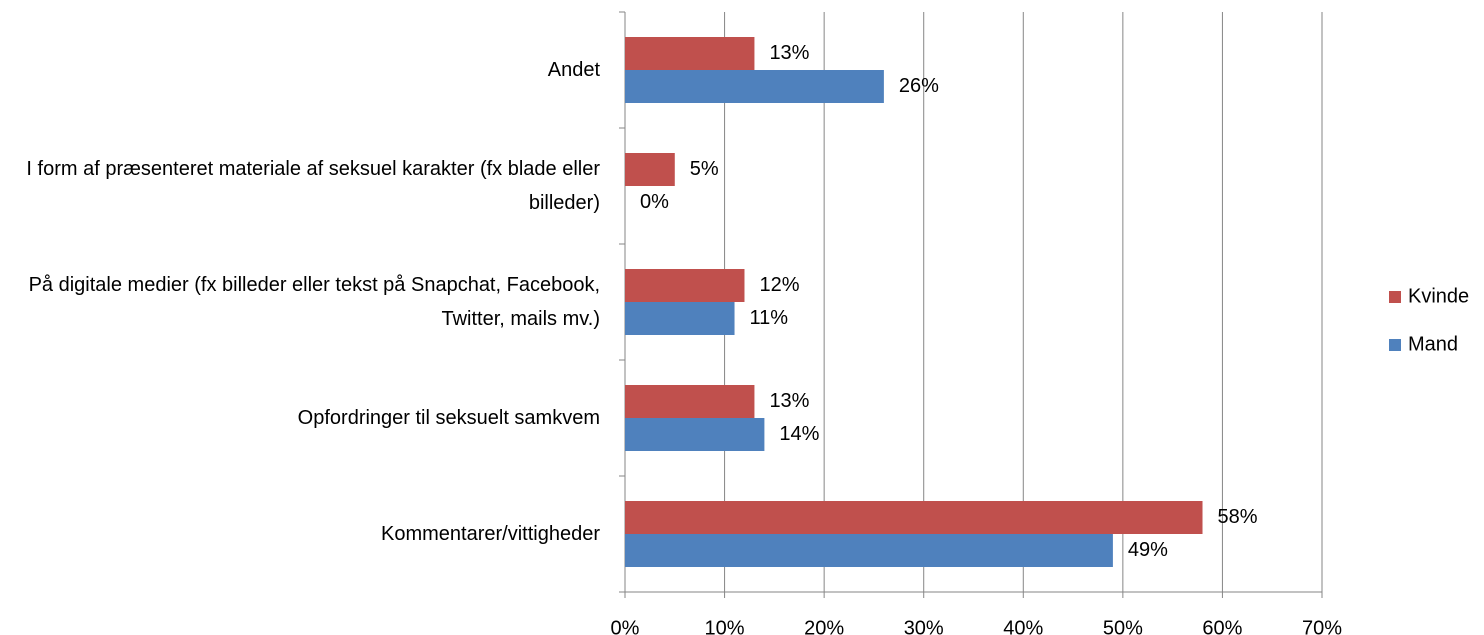 This screenshot has width=1484, height=635. I want to click on value-label: 0%, so click(654, 202).